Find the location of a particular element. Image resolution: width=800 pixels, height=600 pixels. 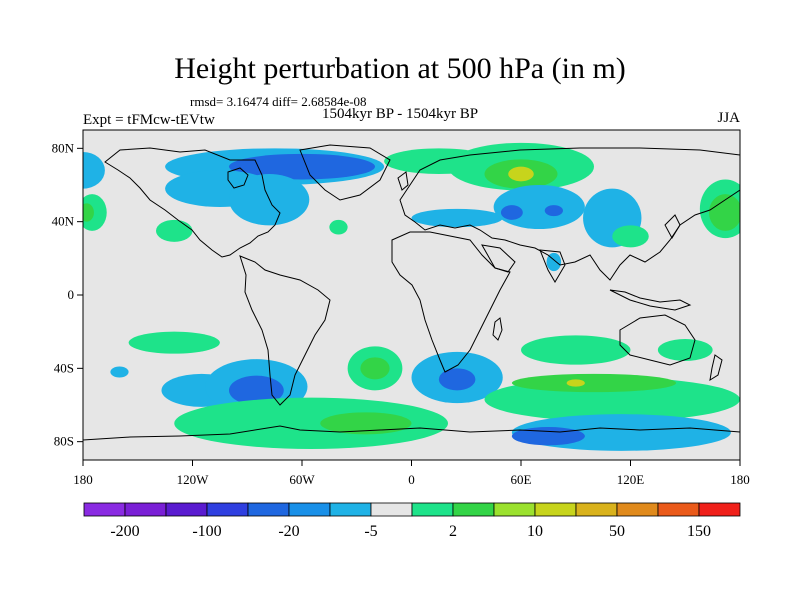

lon-tick-label-0: 180 is located at coordinates (83, 479).